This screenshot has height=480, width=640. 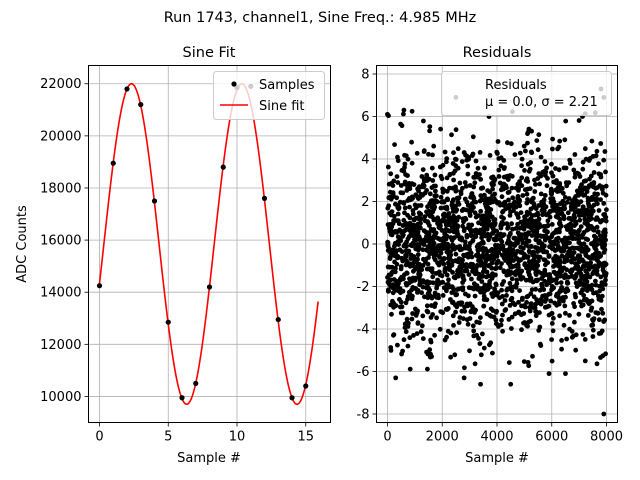 I want to click on residuals-x-label: Sample #, so click(x=497, y=458).